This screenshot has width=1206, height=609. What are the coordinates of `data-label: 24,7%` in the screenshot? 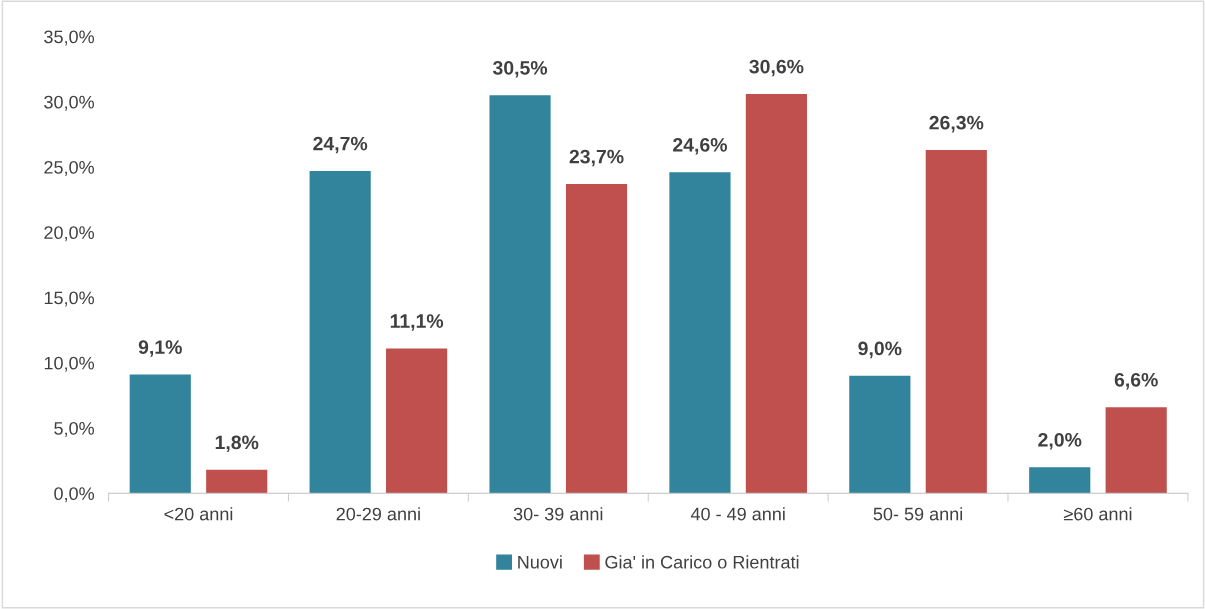 It's located at (340, 145).